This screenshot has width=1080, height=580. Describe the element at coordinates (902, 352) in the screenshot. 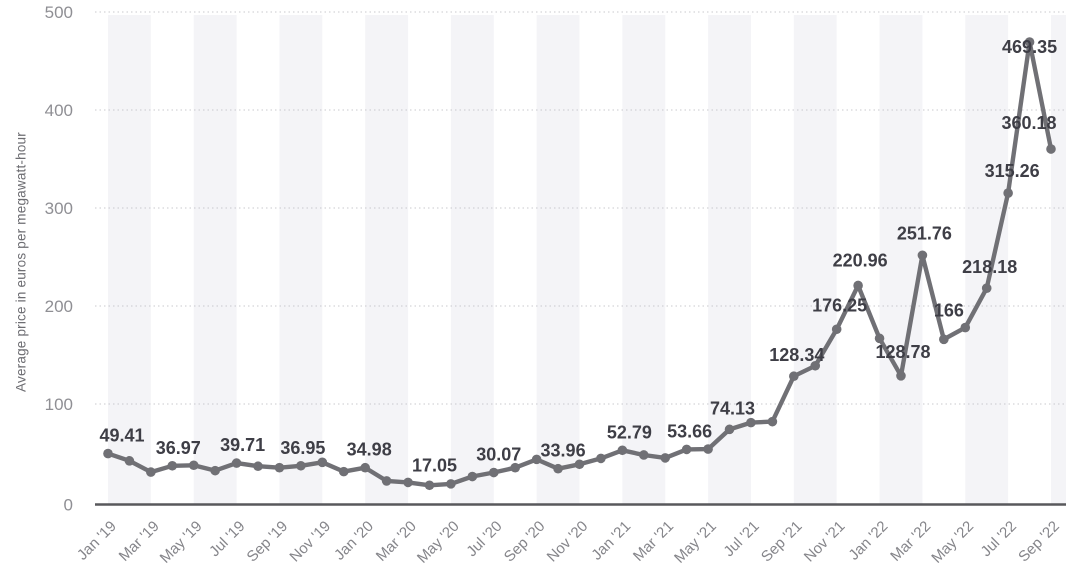

I see `point-label: 128.78` at that location.